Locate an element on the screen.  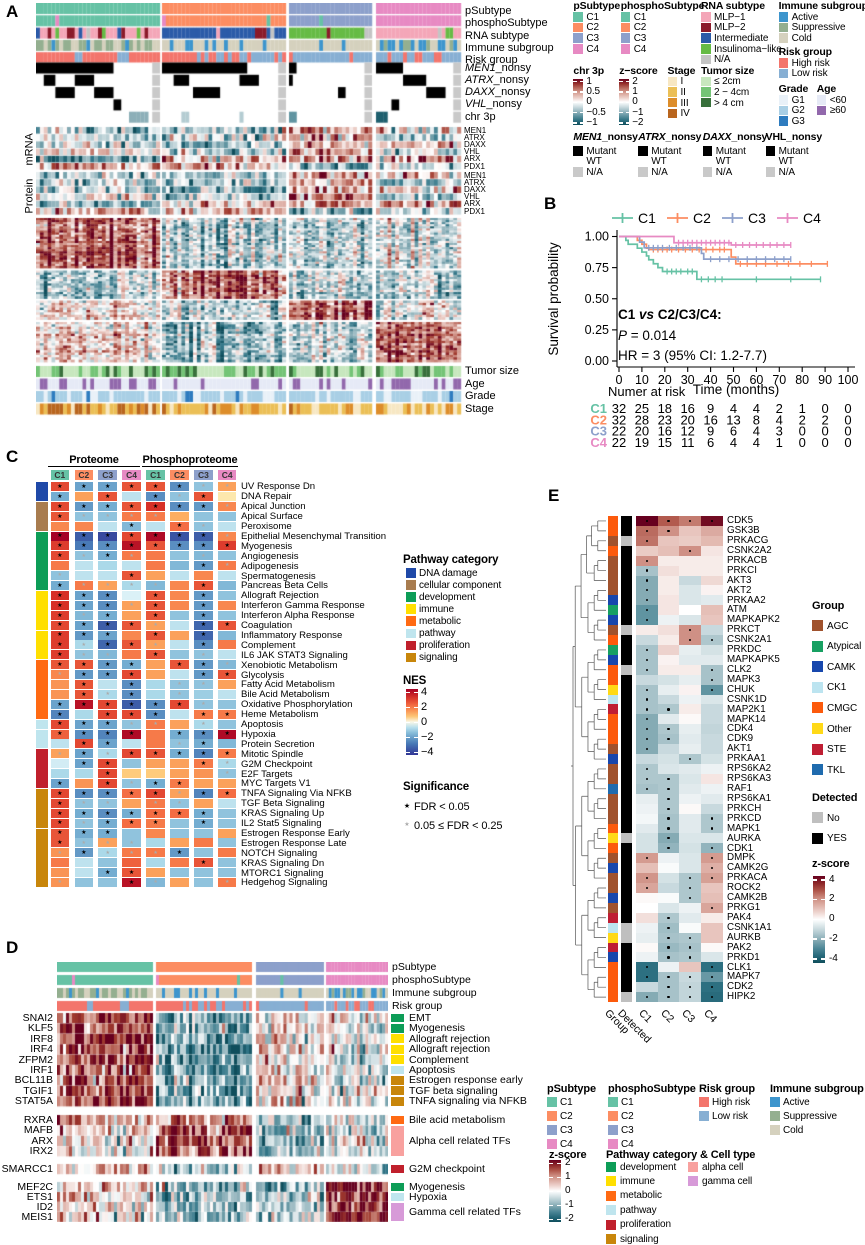
b-risk-label: Numer at risk is located at coordinates (647, 391).